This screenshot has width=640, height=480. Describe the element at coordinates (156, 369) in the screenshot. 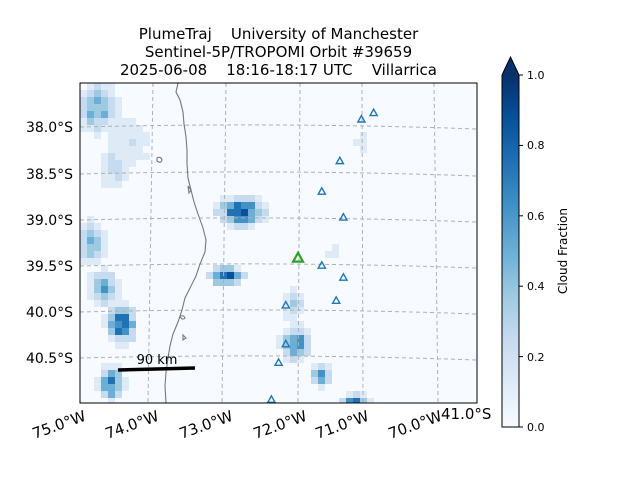

I see `scale-bar` at that location.